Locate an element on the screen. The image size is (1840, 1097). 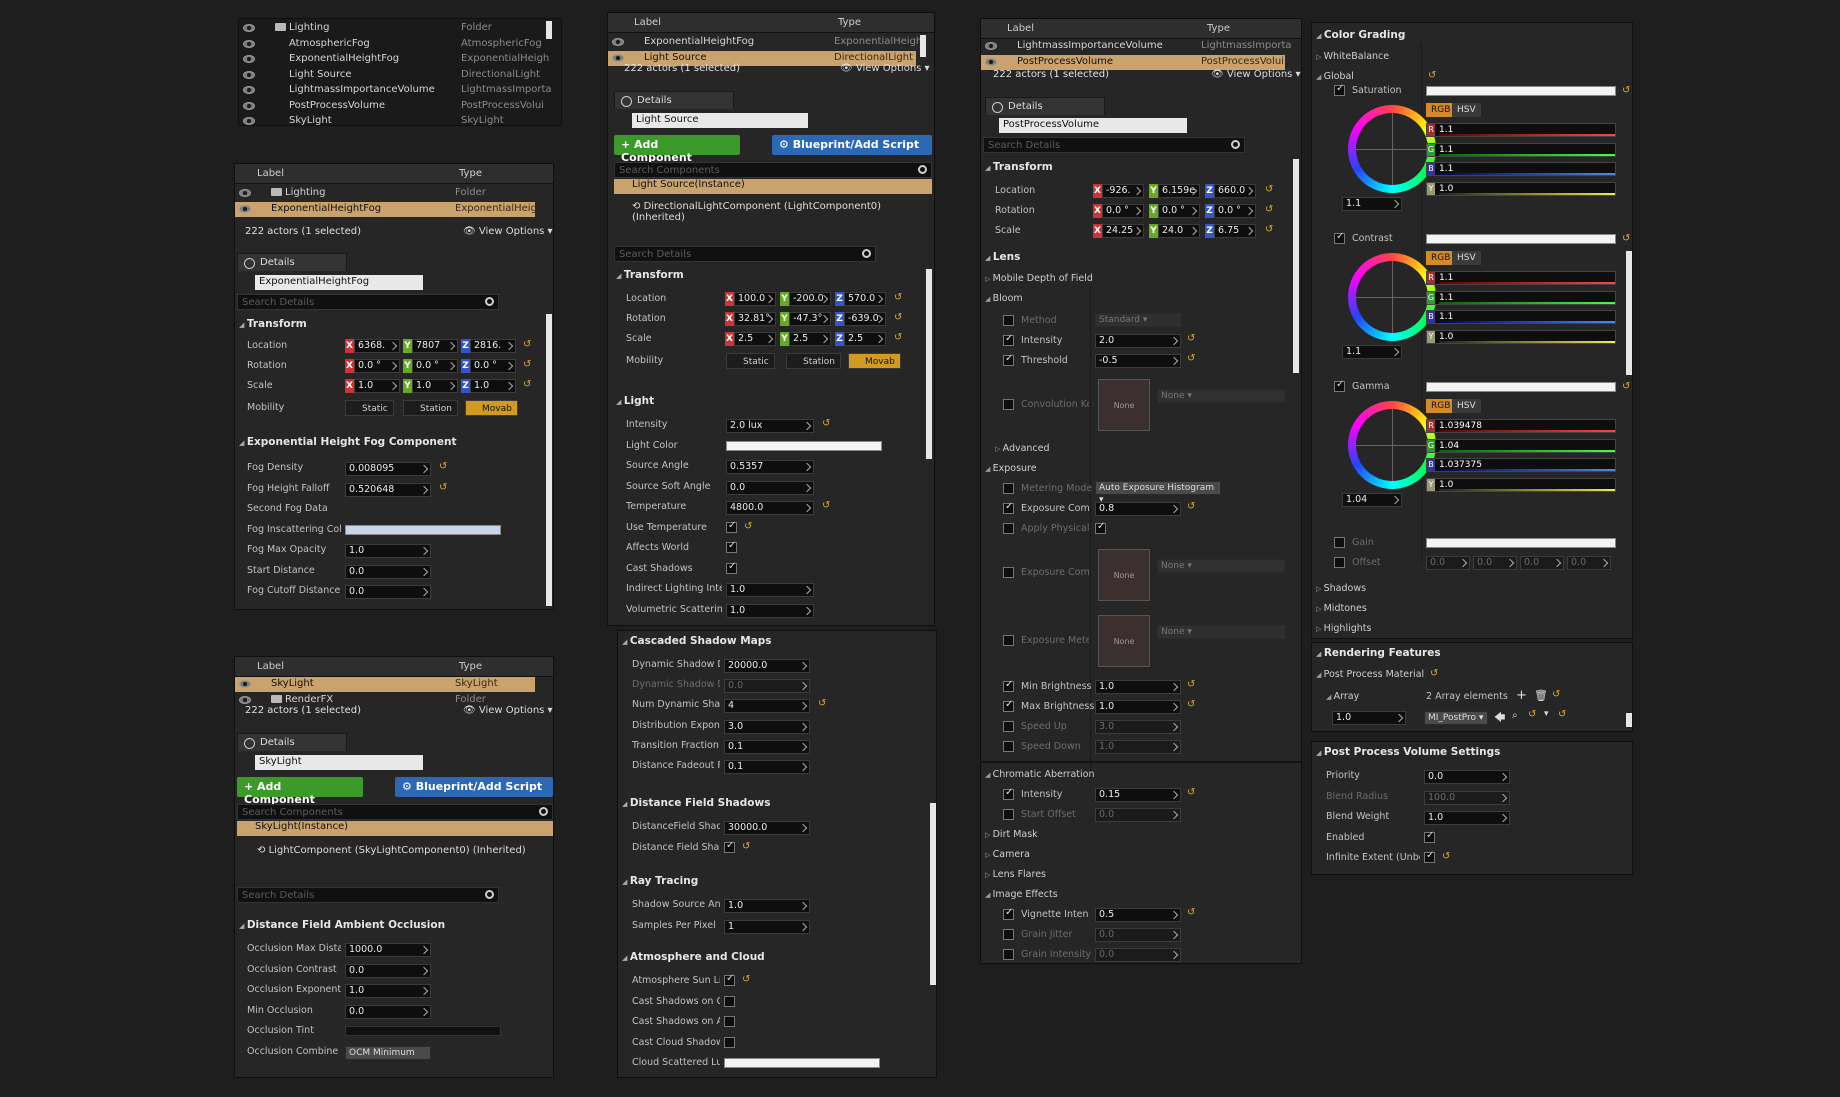
prop-field: 3.0 is located at coordinates (767, 726).